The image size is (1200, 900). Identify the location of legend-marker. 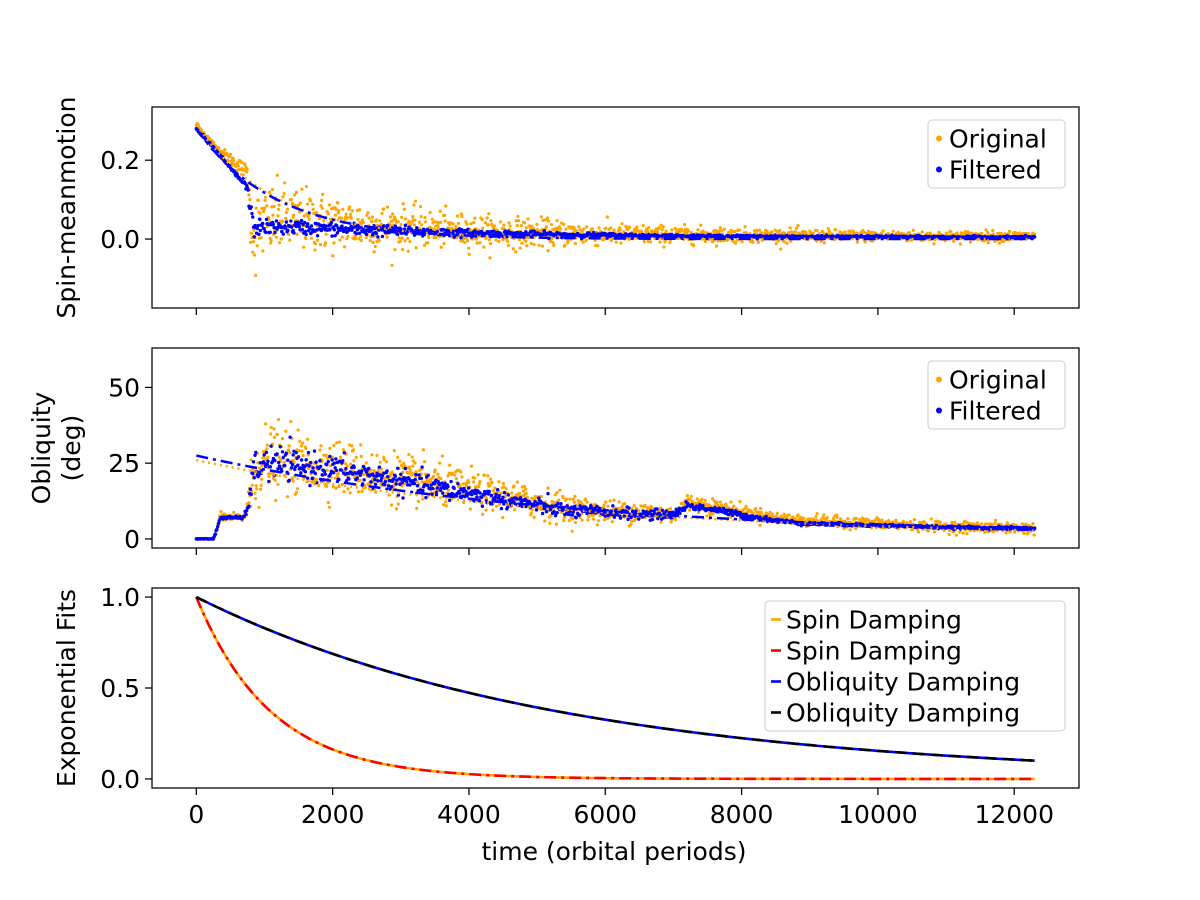
(939, 138).